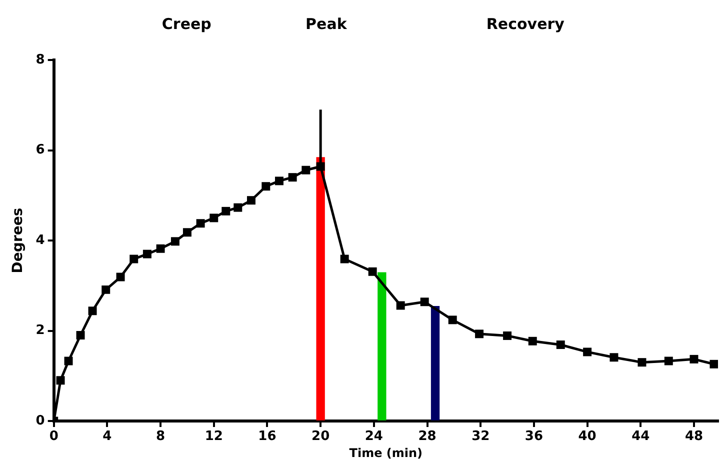 The image size is (724, 463). I want to click on x-tick-label: 4, so click(107, 436).